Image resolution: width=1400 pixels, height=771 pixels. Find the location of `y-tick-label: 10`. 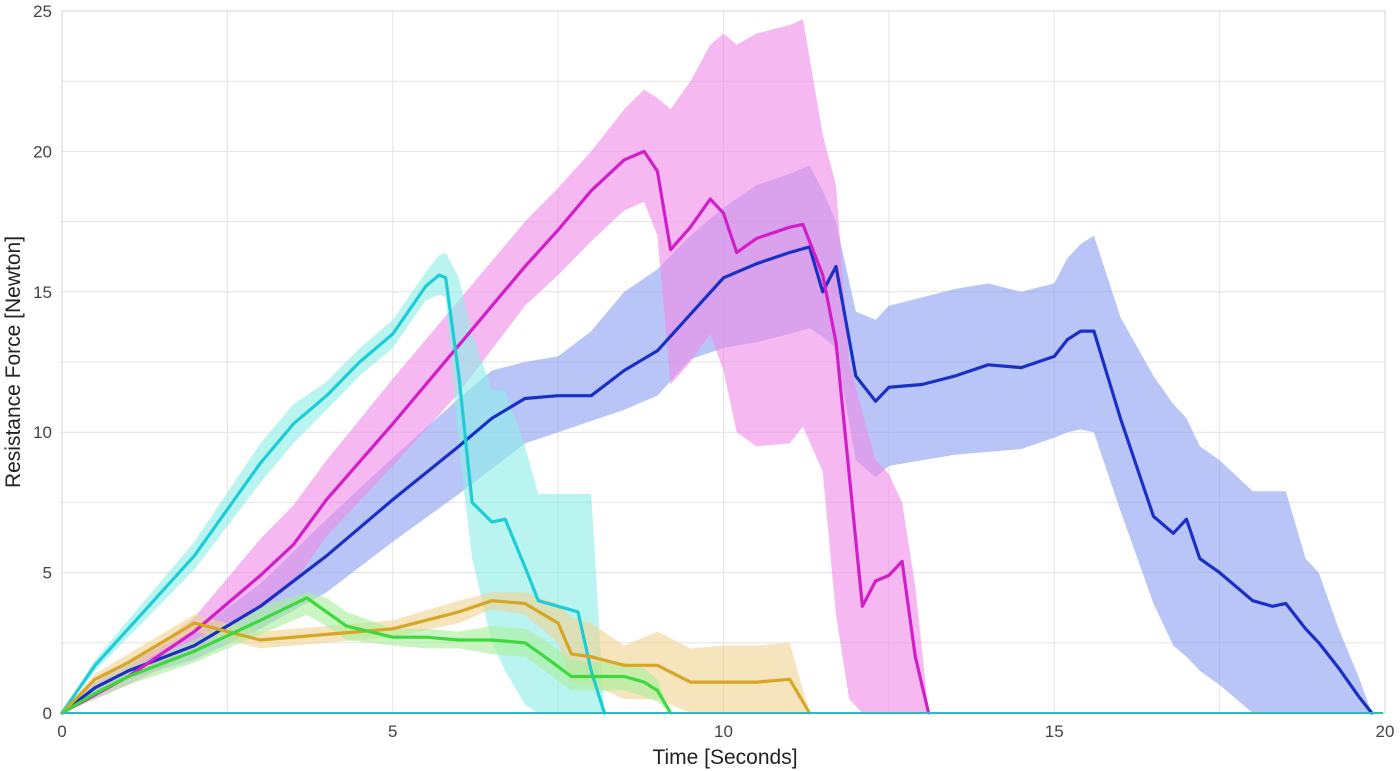

y-tick-label: 10 is located at coordinates (42, 432).